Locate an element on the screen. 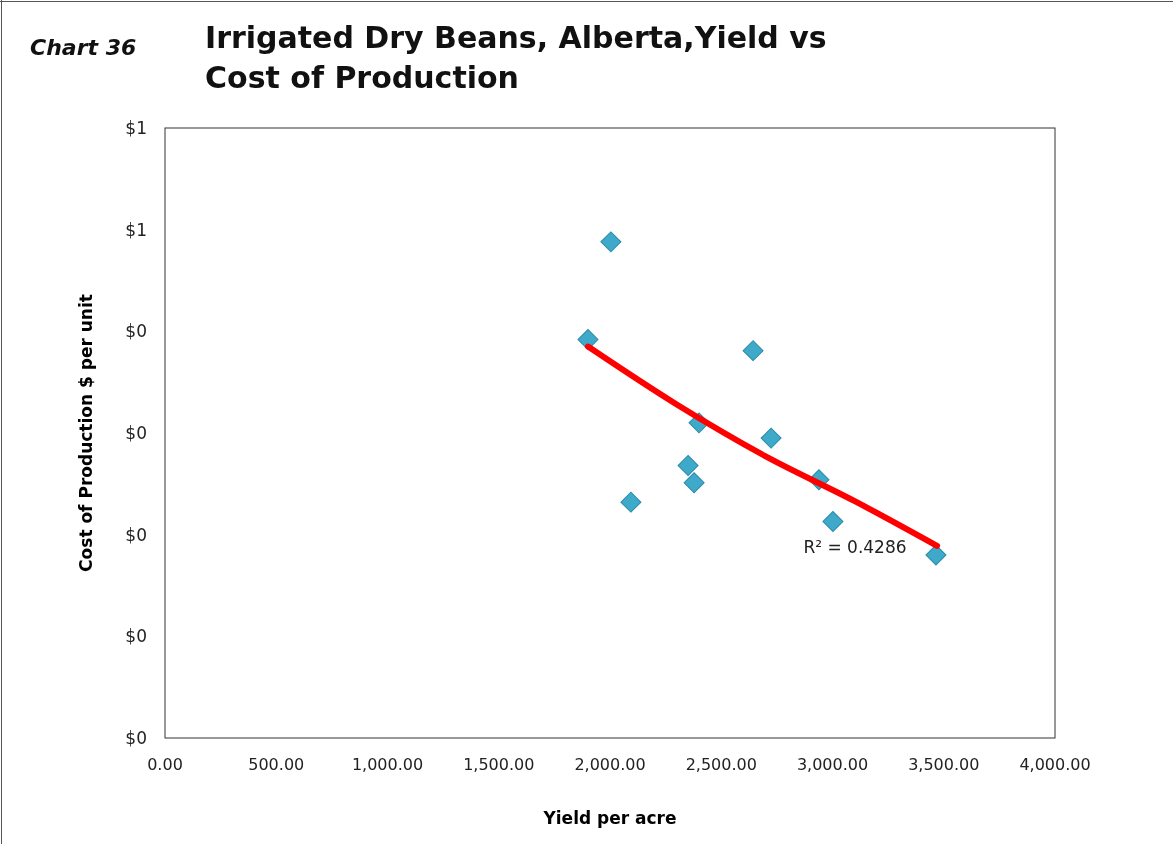  x-tick-label: 3,000.00 is located at coordinates (832, 764).